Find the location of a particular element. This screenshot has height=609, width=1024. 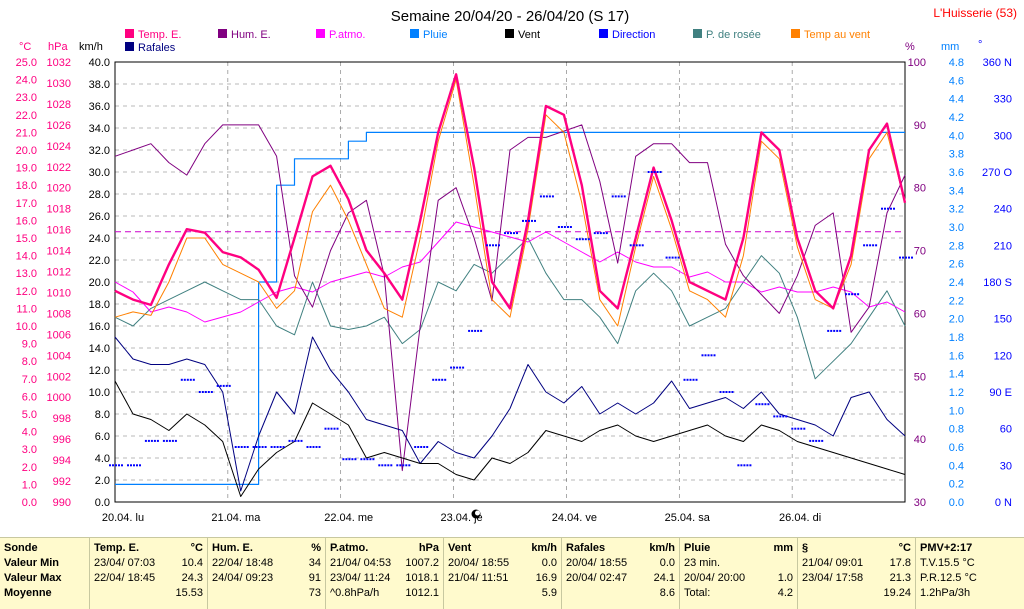

tick-temp: 18.0 is located at coordinates (26, 186).